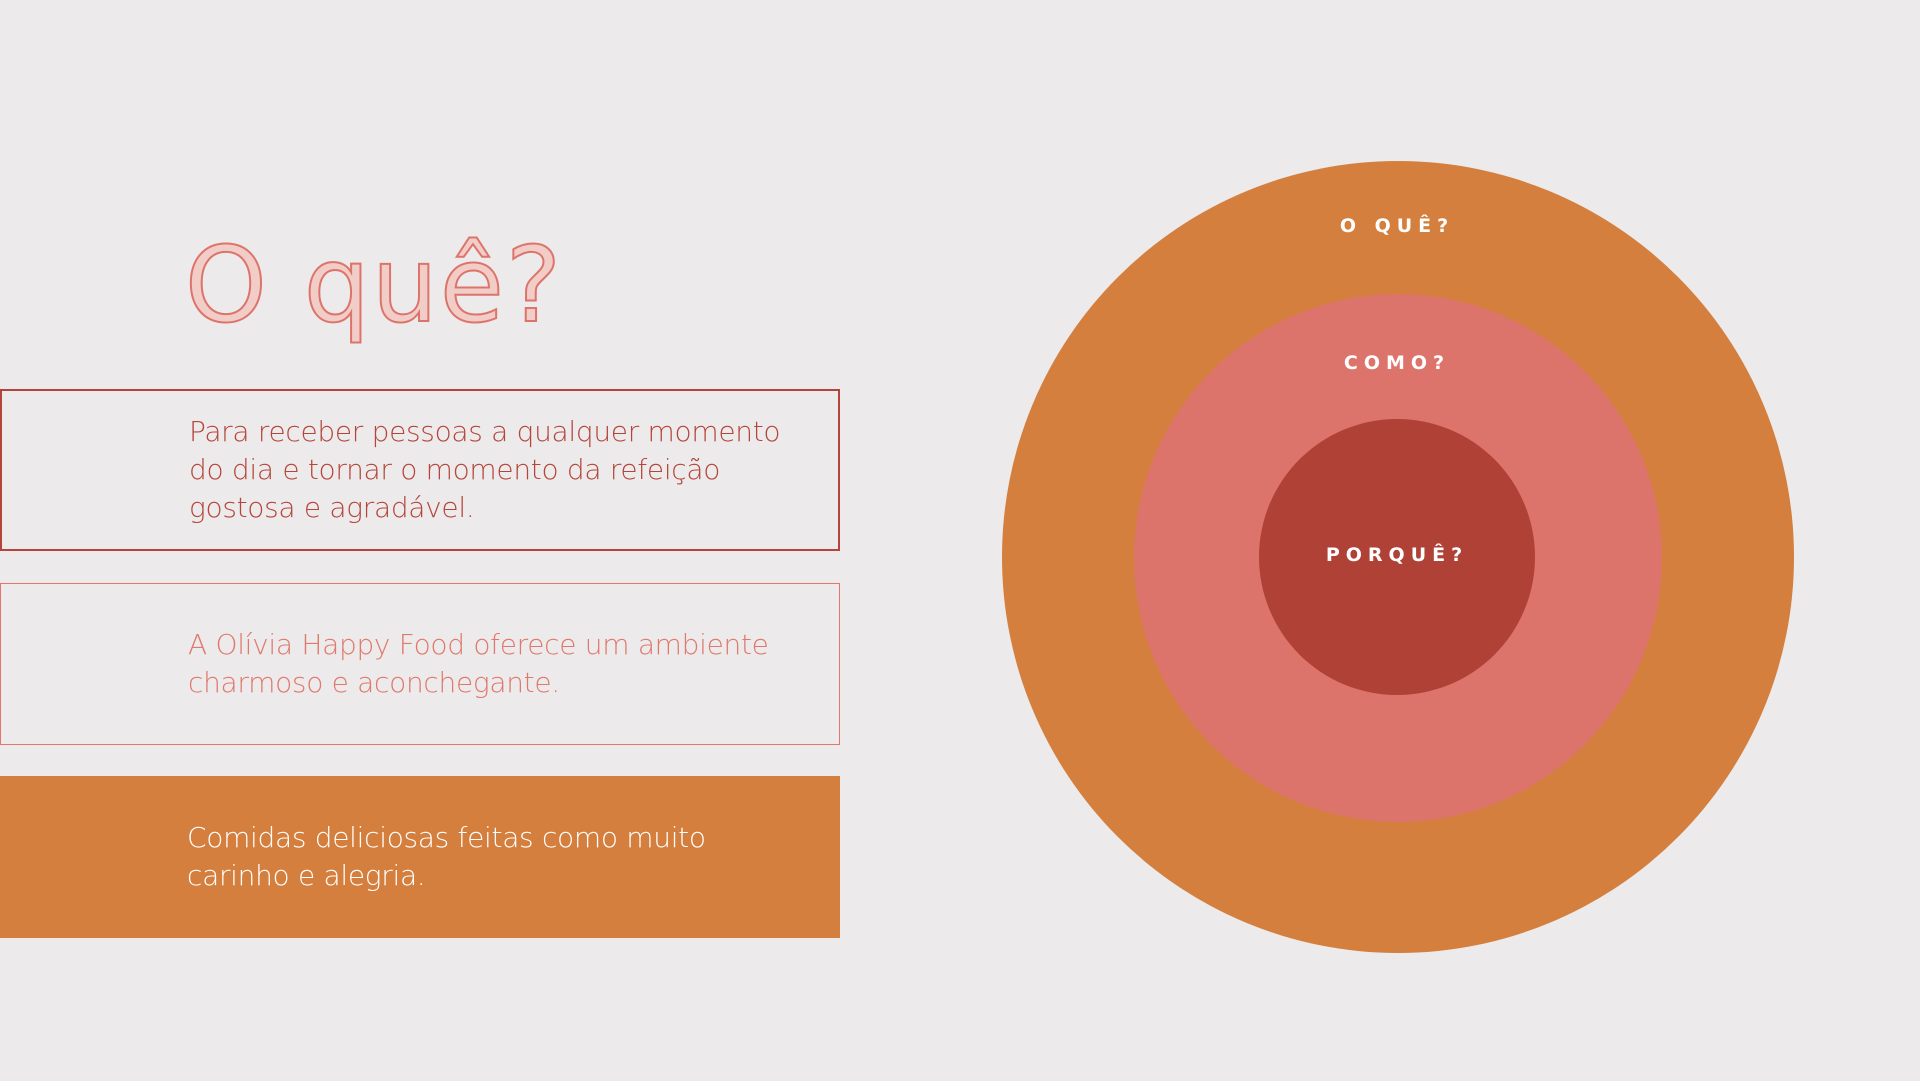  I want to click on middle-circle-label: COMO?, so click(1397, 363).